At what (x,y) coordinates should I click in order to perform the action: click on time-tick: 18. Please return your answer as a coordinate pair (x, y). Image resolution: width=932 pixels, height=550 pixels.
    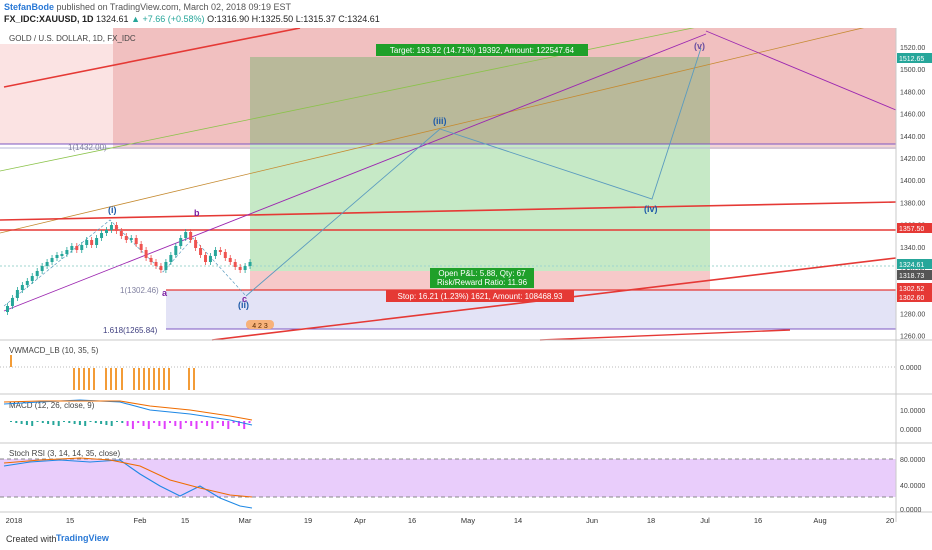
    Looking at the image, I should click on (651, 520).